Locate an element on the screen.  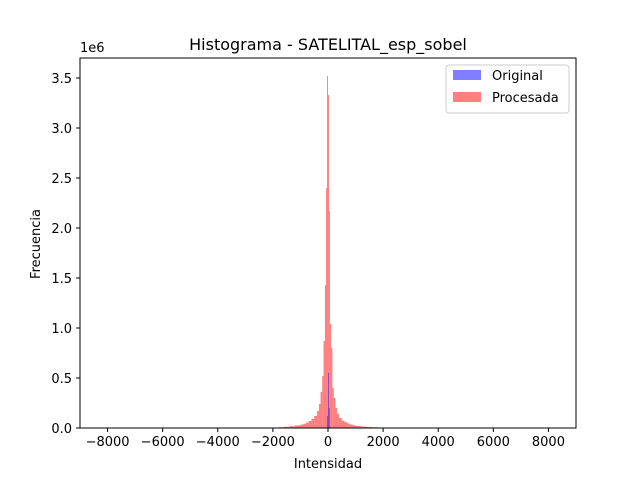
y-axis-label: Frecuencia is located at coordinates (36, 244).